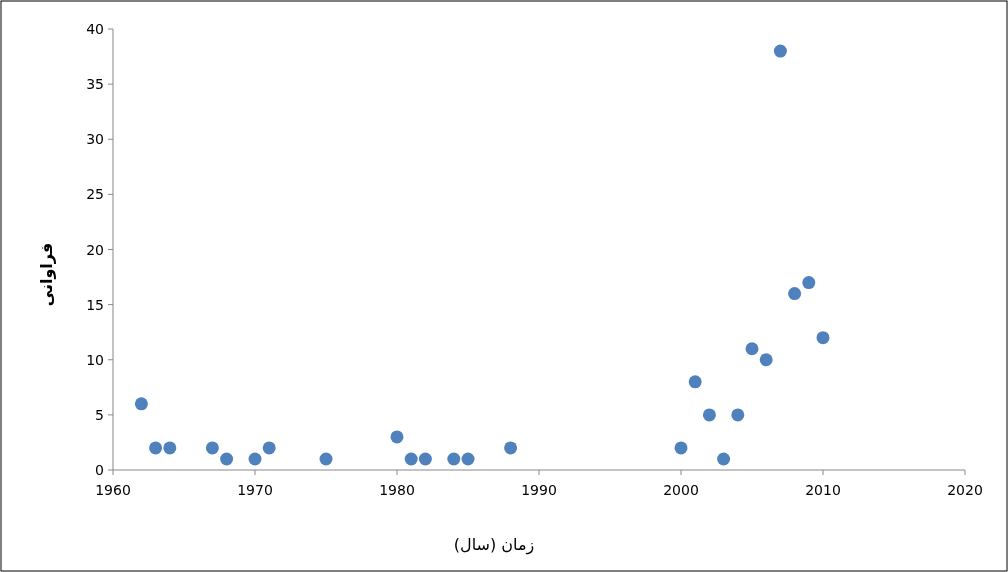 This screenshot has height=572, width=1008. Describe the element at coordinates (95, 359) in the screenshot. I see `y-tick-label: 10` at that location.